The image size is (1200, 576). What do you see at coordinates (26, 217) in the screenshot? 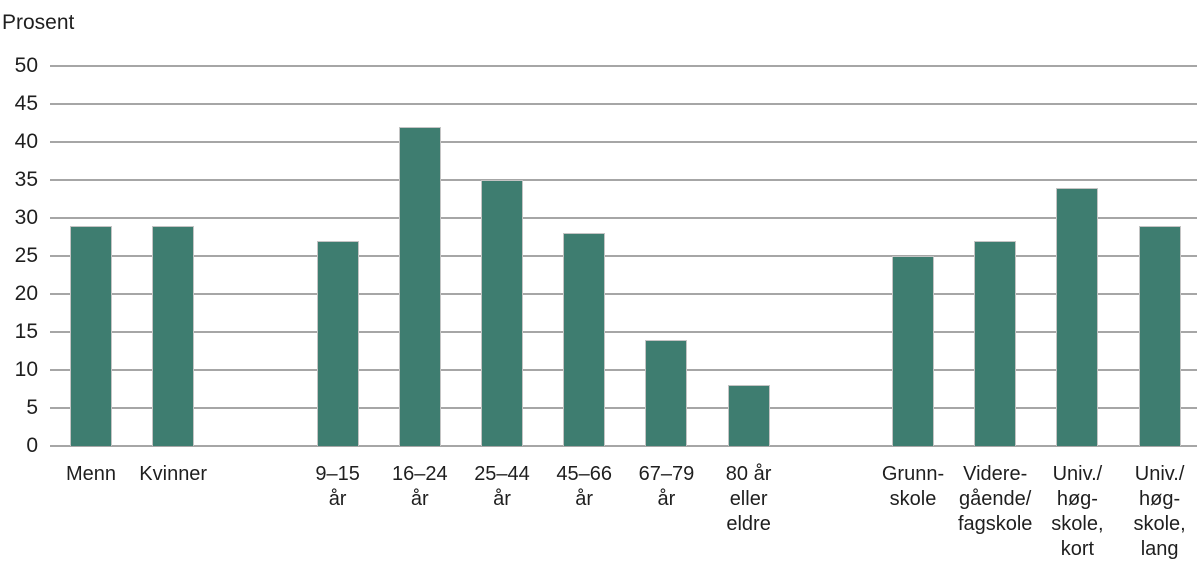
I see `y-tick-label-30: 30` at bounding box center [26, 217].